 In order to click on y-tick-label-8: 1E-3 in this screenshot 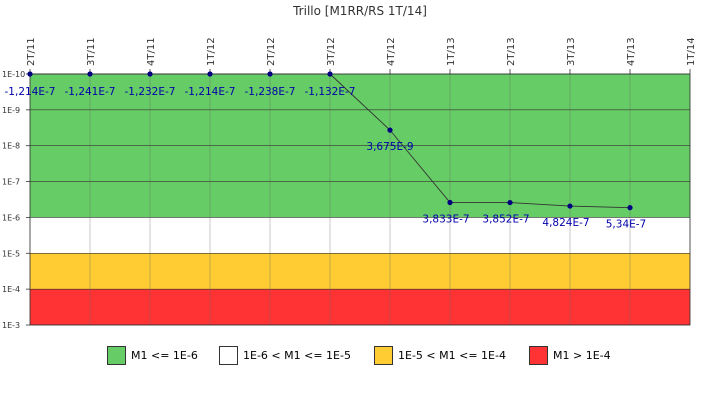, I will do `click(11, 325)`.